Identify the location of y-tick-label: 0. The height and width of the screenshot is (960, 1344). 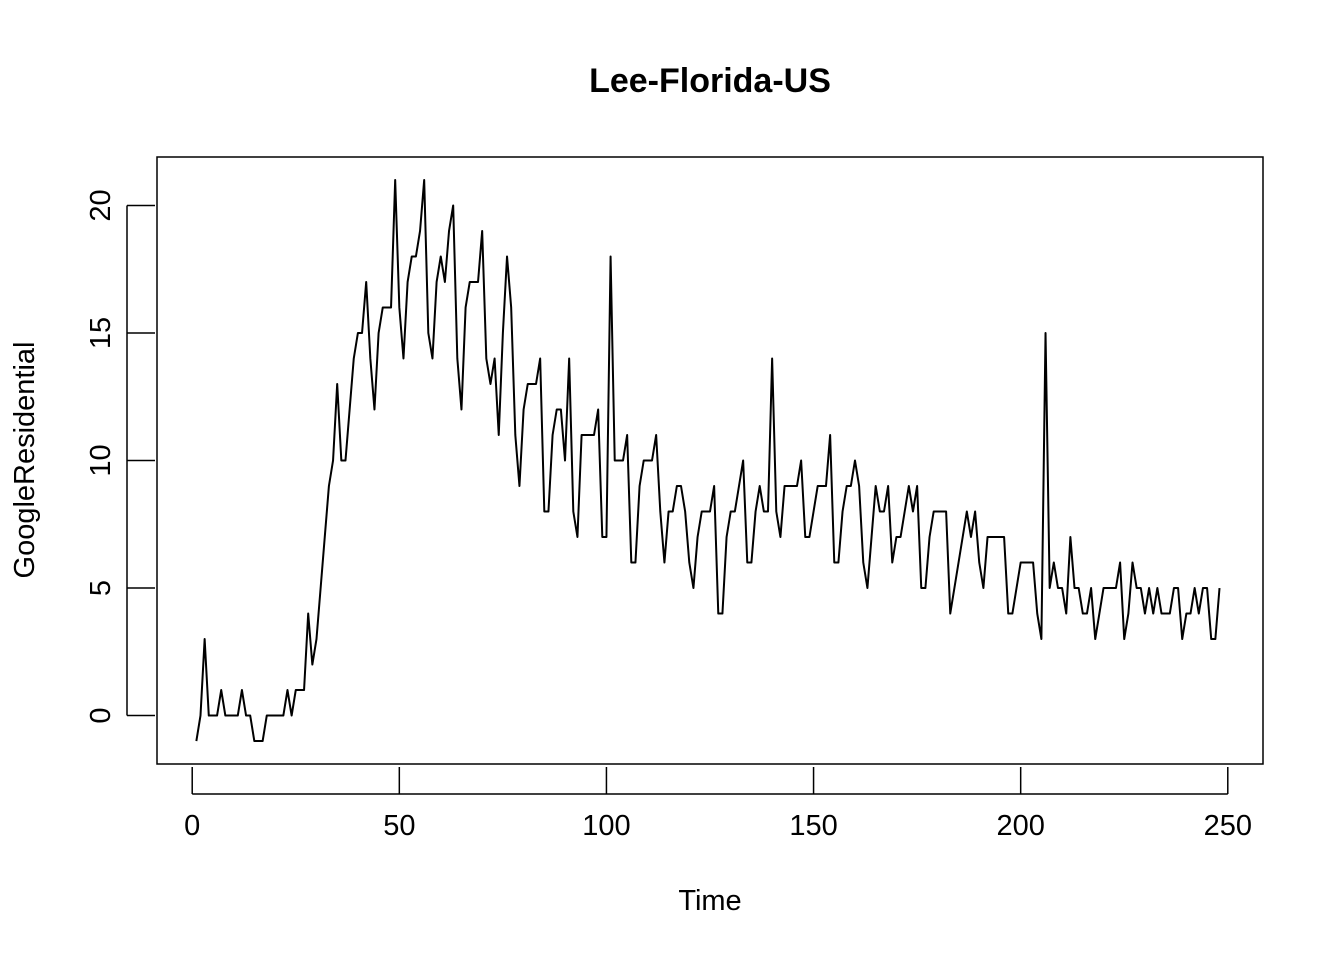
(101, 715).